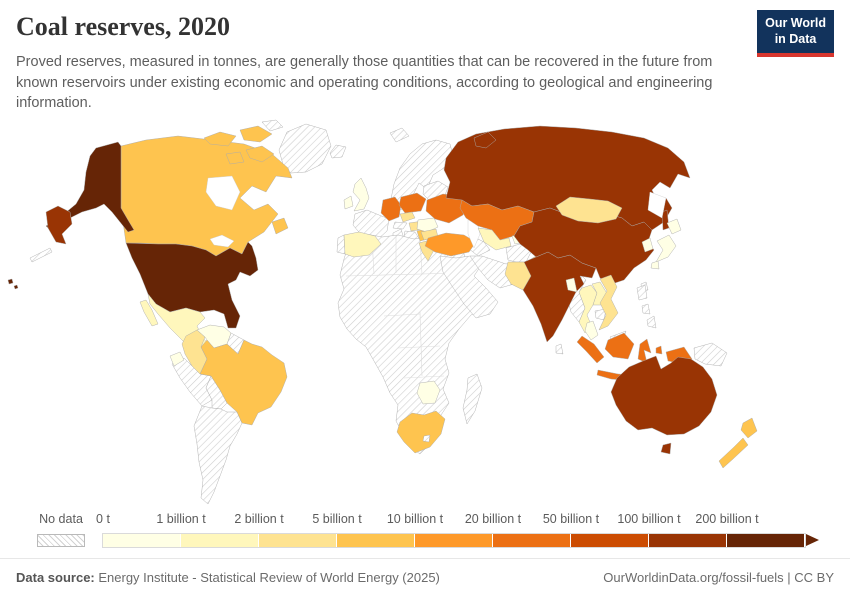 The width and height of the screenshot is (850, 600). What do you see at coordinates (123, 26) in the screenshot?
I see `page-title: Coal reserves, 2020` at bounding box center [123, 26].